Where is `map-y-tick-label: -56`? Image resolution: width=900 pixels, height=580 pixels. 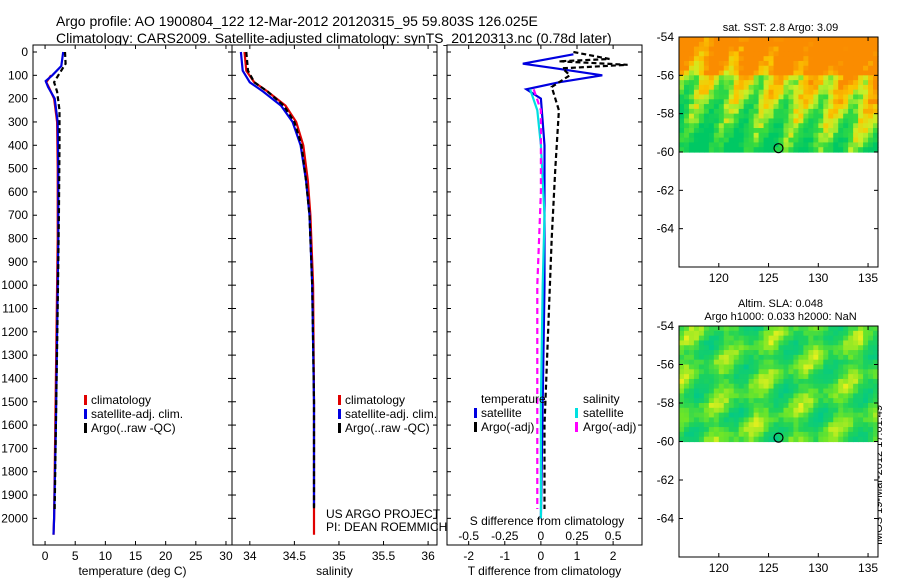 map-y-tick-label: -56 is located at coordinates (666, 365).